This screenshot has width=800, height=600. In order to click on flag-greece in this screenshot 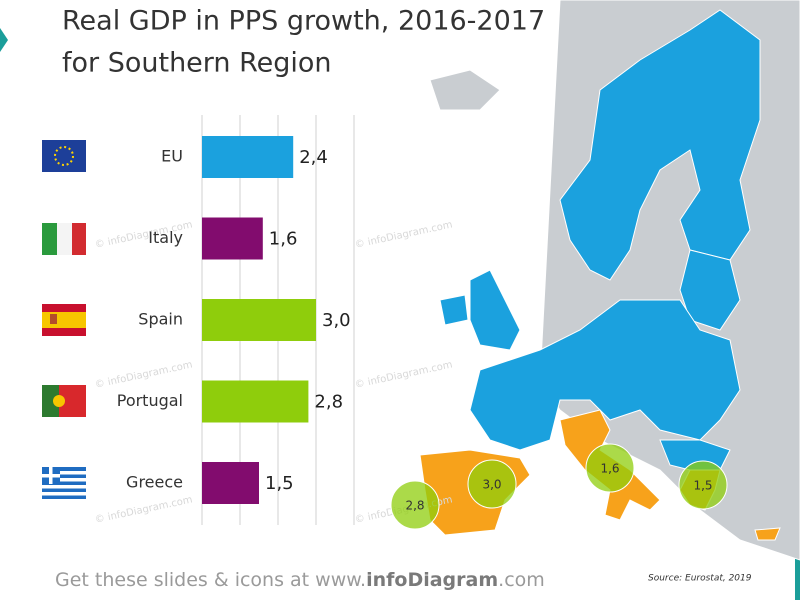, I will do `click(64, 483)`.